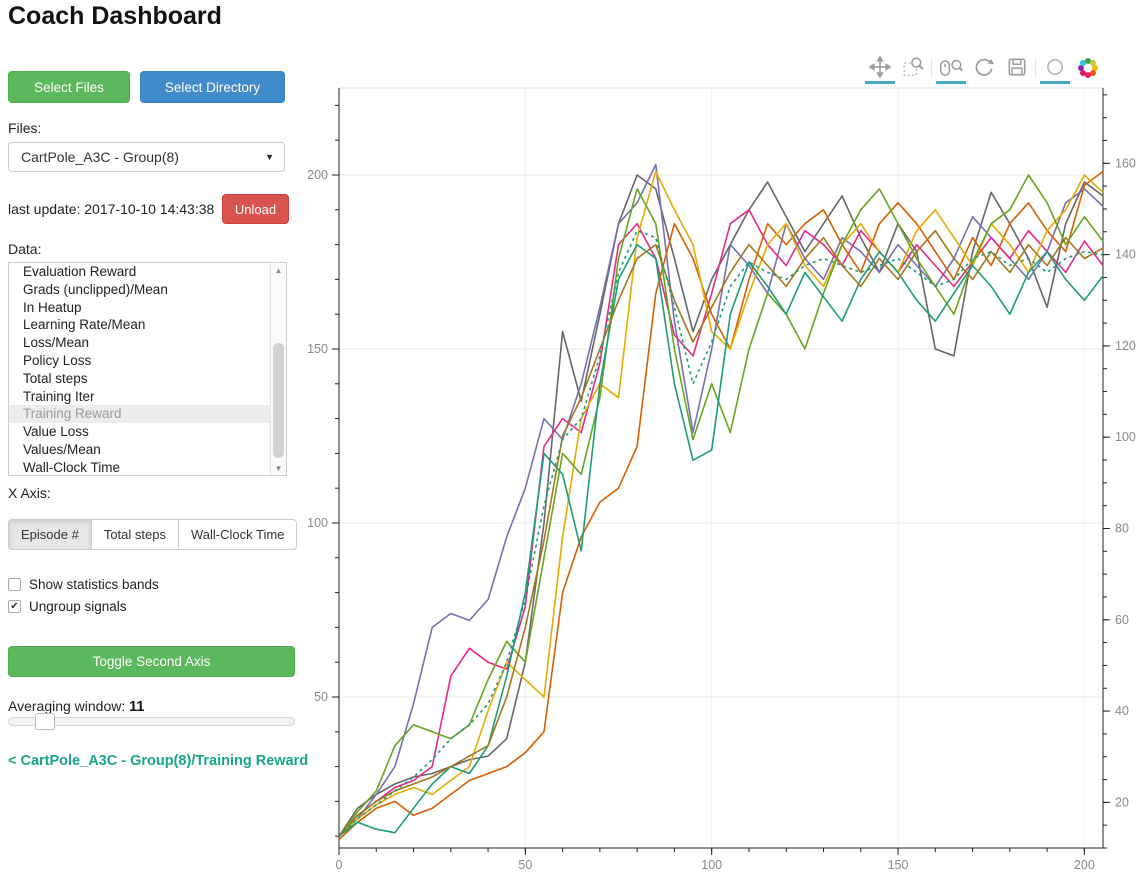 The height and width of the screenshot is (881, 1142). I want to click on x-axis-segmented-control: Episode # Total steps Wall-Clock Time, so click(153, 534).